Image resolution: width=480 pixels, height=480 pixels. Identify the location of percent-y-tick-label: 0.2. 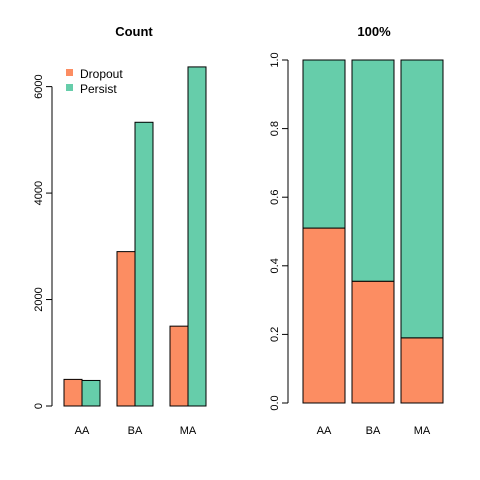
(275, 334).